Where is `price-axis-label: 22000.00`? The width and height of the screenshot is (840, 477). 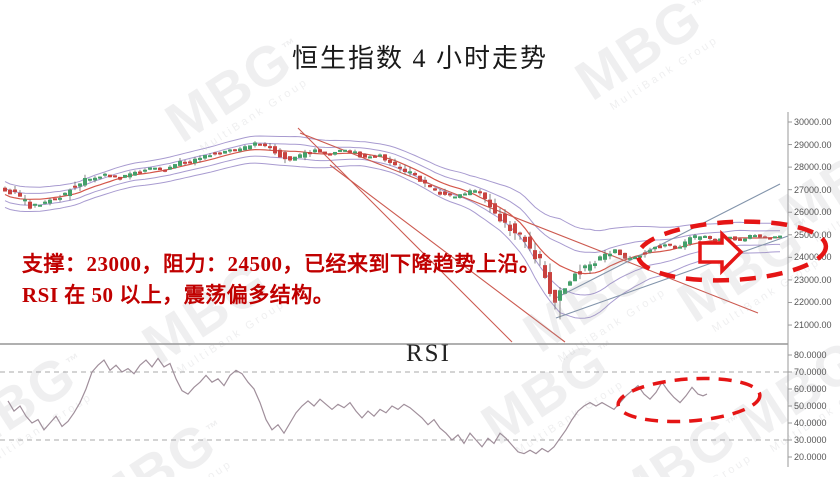
price-axis-label: 22000.00 is located at coordinates (813, 302).